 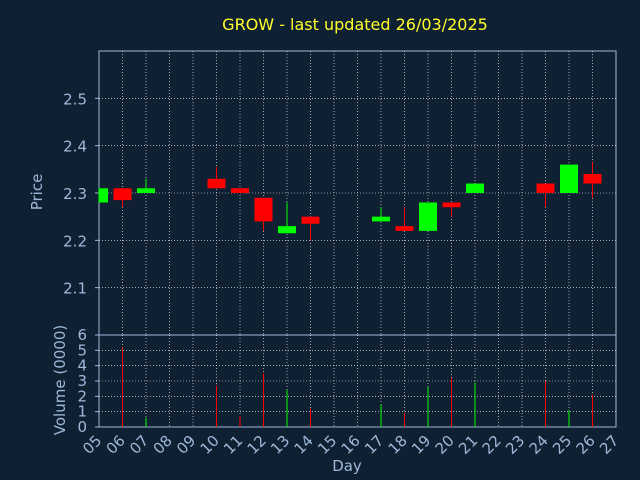 I want to click on x-tick-label: 12, so click(x=257, y=445).